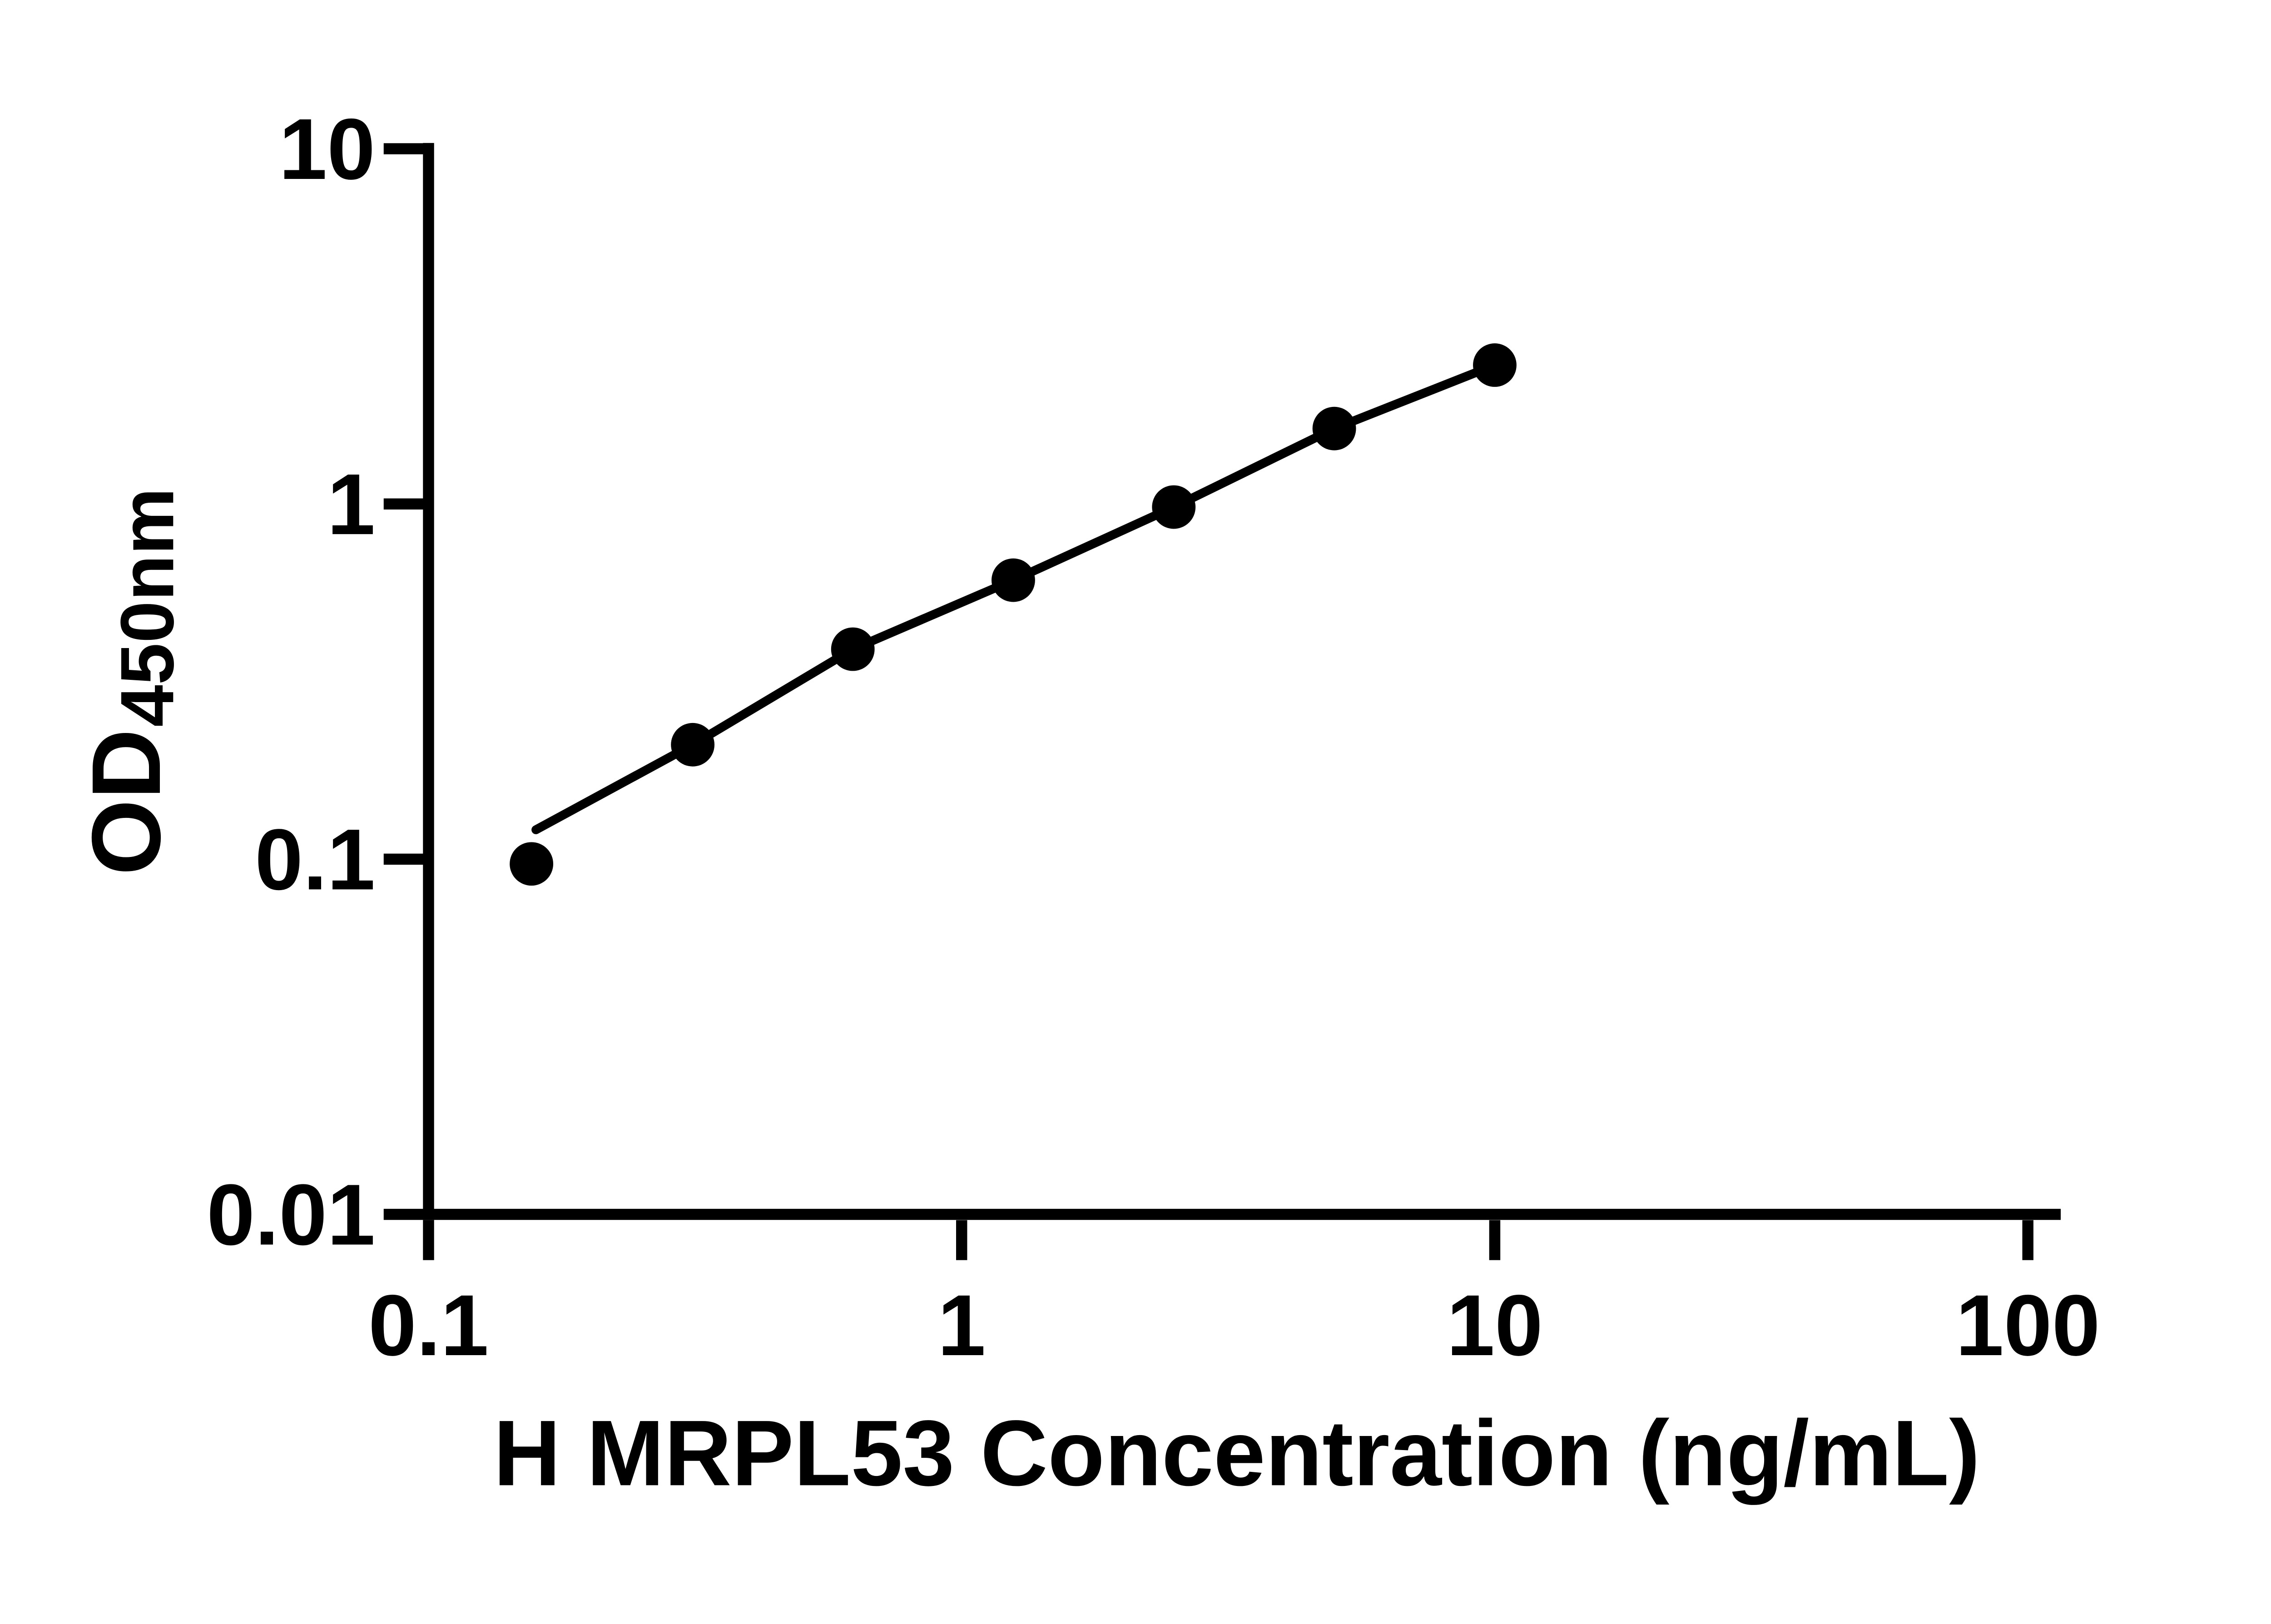 Image resolution: width=2271 pixels, height=1624 pixels. Describe the element at coordinates (291, 1215) in the screenshot. I see `y-tick-label: 0.01` at that location.